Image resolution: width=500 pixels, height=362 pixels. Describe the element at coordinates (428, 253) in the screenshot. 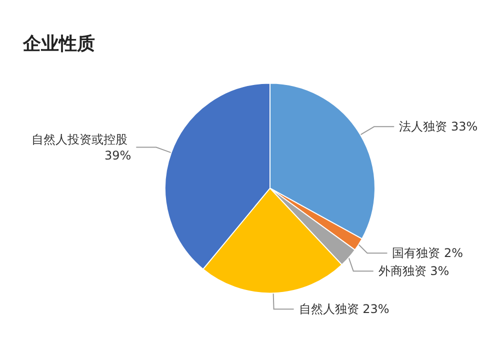

I see `slice-label: 国有独资 2%` at that location.